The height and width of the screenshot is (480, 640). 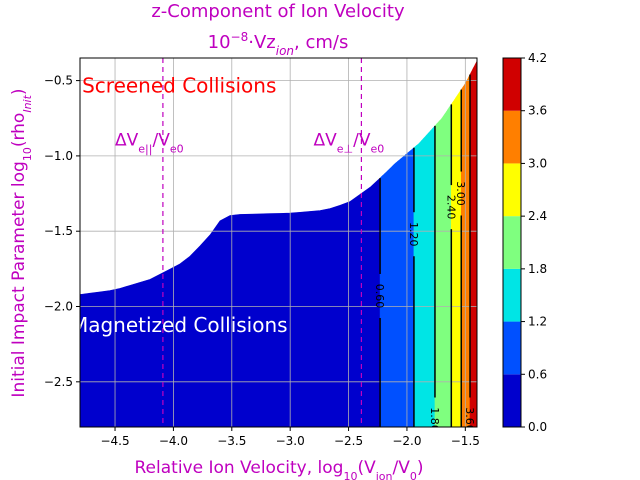 I want to click on colorbar-tick-label-6: 3.6, so click(x=537, y=111).